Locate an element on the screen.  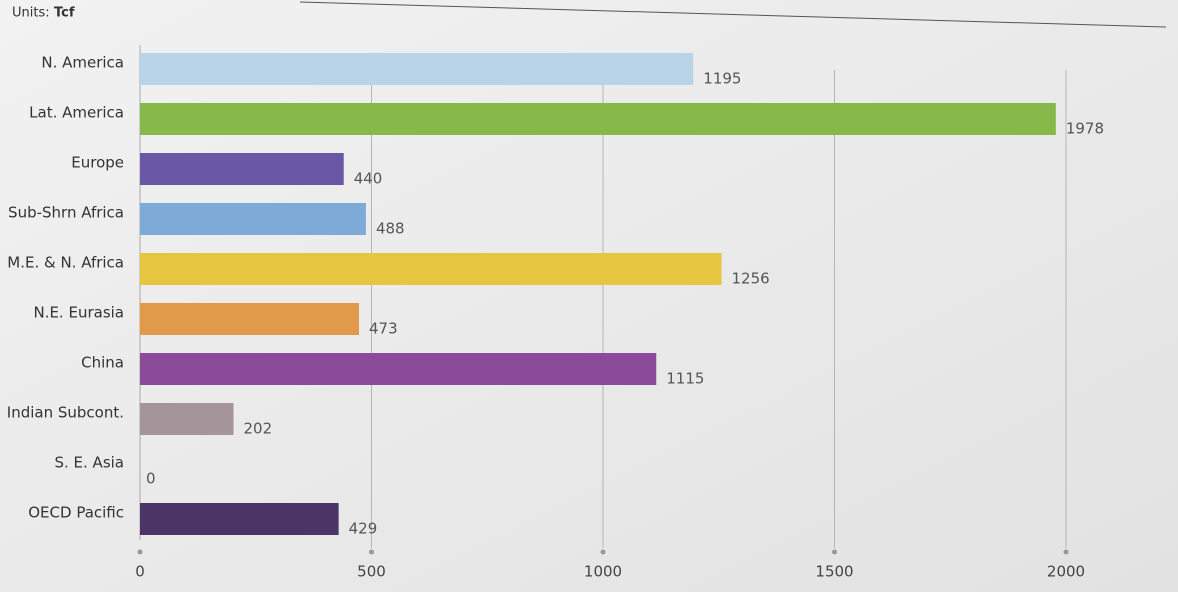
value-label: 1195 is located at coordinates (722, 79).